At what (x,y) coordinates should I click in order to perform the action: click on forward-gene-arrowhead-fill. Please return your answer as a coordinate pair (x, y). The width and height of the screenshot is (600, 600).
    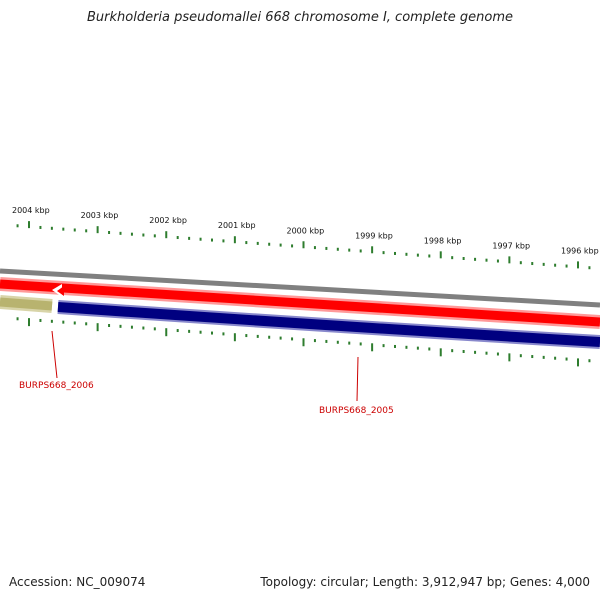
    Looking at the image, I should click on (60, 291).